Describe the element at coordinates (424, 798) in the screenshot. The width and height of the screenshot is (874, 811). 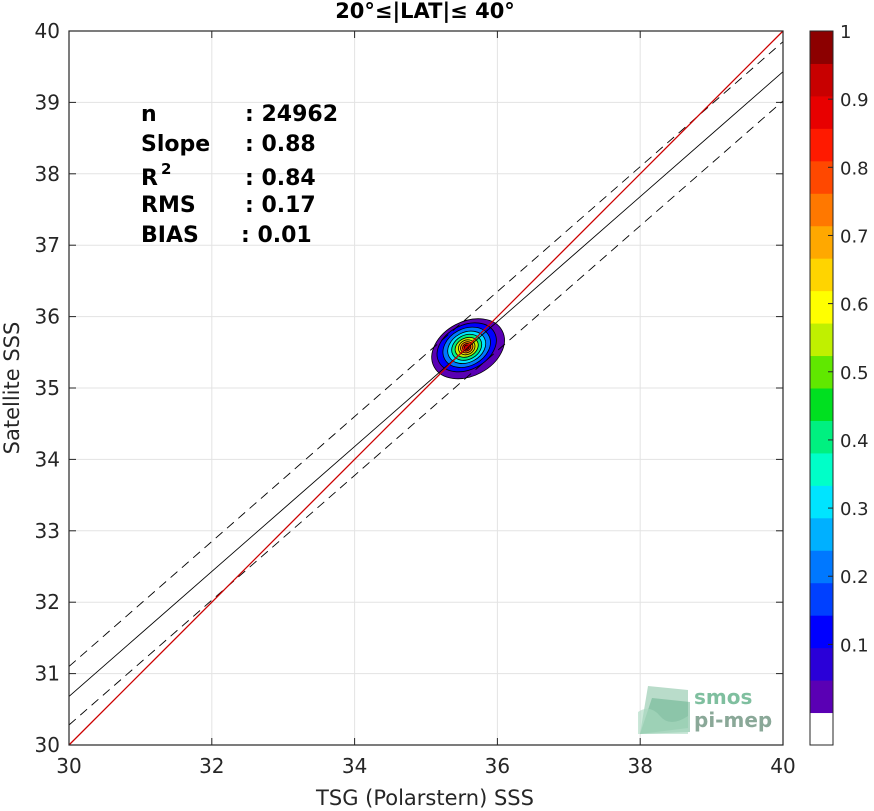
I see `x-axis-label: TSG (Polarstern) SSS` at that location.